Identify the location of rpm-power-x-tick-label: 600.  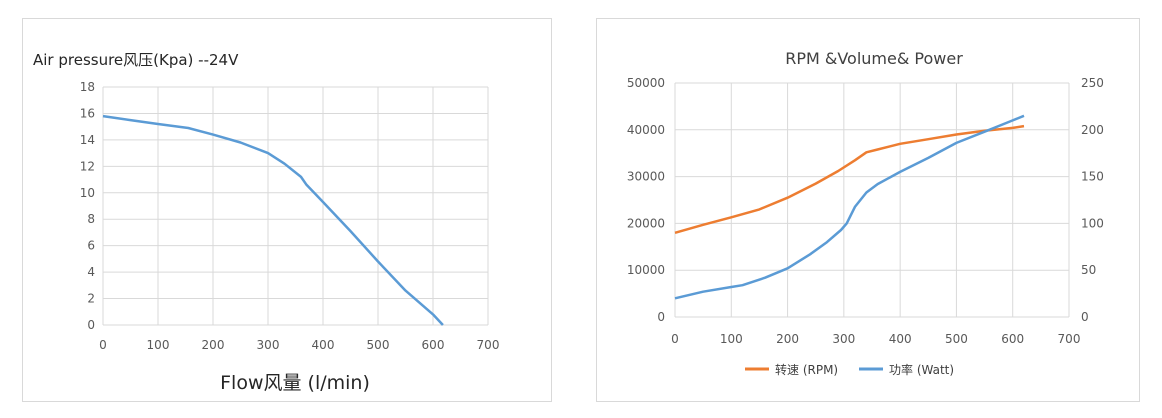
(1012, 339).